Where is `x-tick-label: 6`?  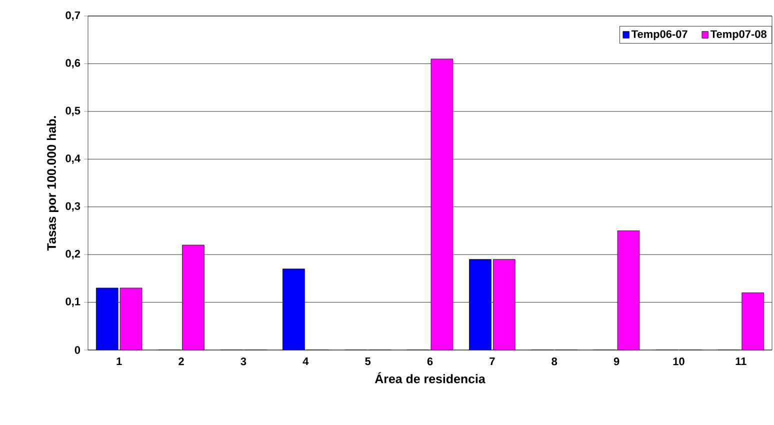
x-tick-label: 6 is located at coordinates (430, 362).